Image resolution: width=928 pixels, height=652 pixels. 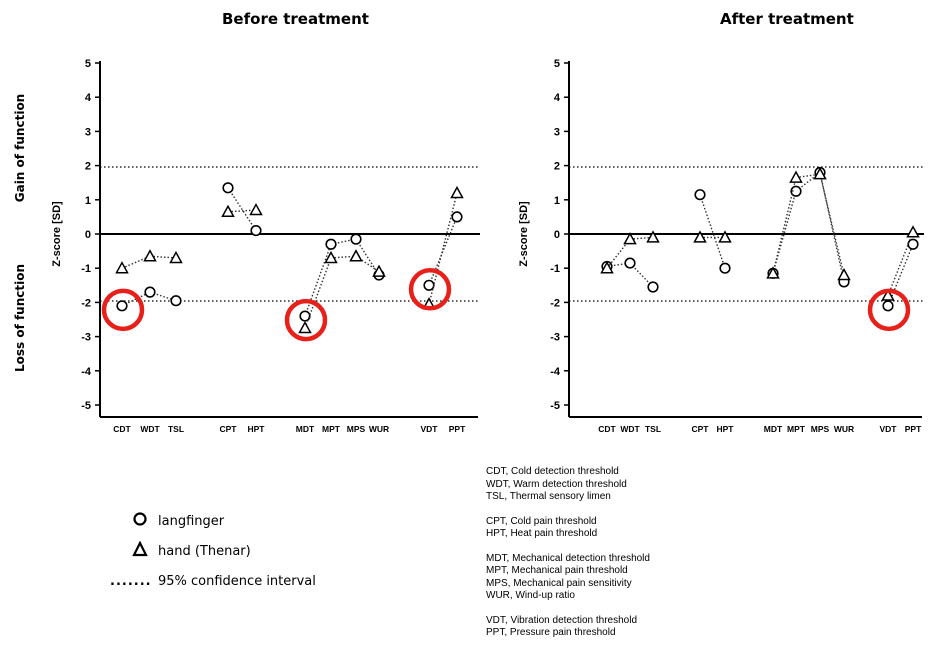 What do you see at coordinates (88, 64) in the screenshot?
I see `y-tick-label: 5` at bounding box center [88, 64].